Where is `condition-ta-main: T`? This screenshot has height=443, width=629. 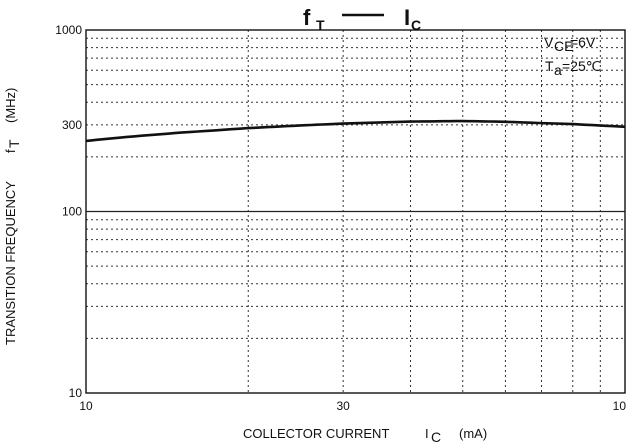
condition-ta-main: T is located at coordinates (549, 66).